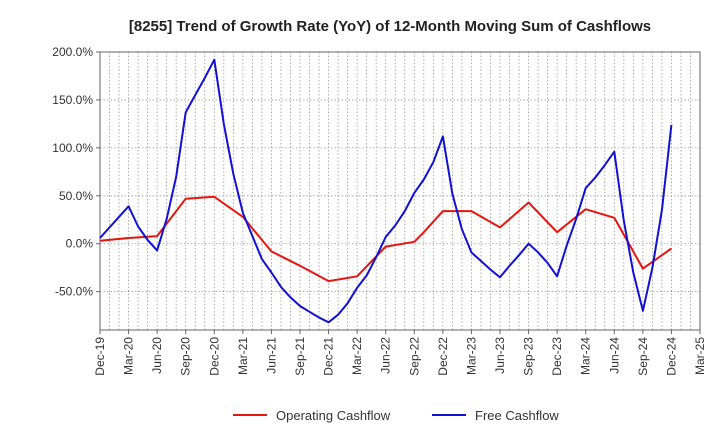 This screenshot has width=720, height=440. Describe the element at coordinates (300, 356) in the screenshot. I see `x-tick-label: Sep-21` at that location.